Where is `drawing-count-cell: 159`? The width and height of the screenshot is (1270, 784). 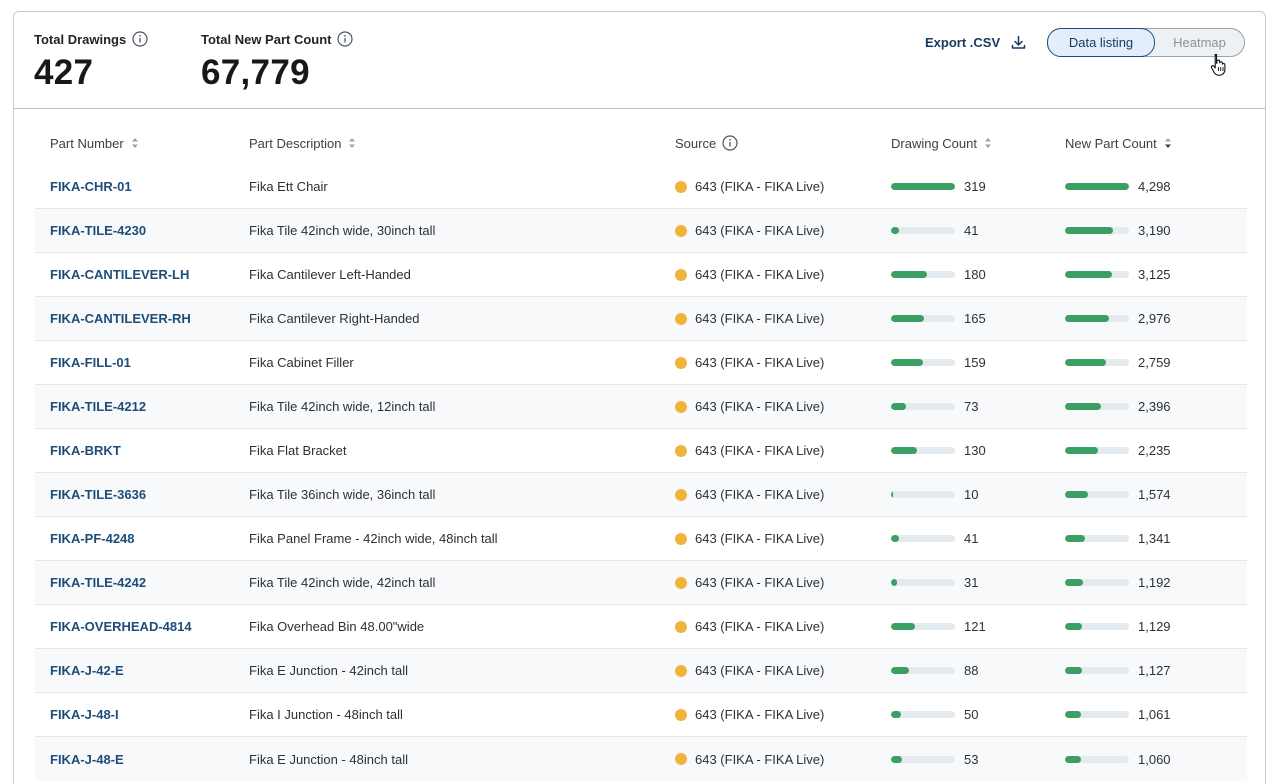
drawing-count-cell: 159 is located at coordinates (978, 362).